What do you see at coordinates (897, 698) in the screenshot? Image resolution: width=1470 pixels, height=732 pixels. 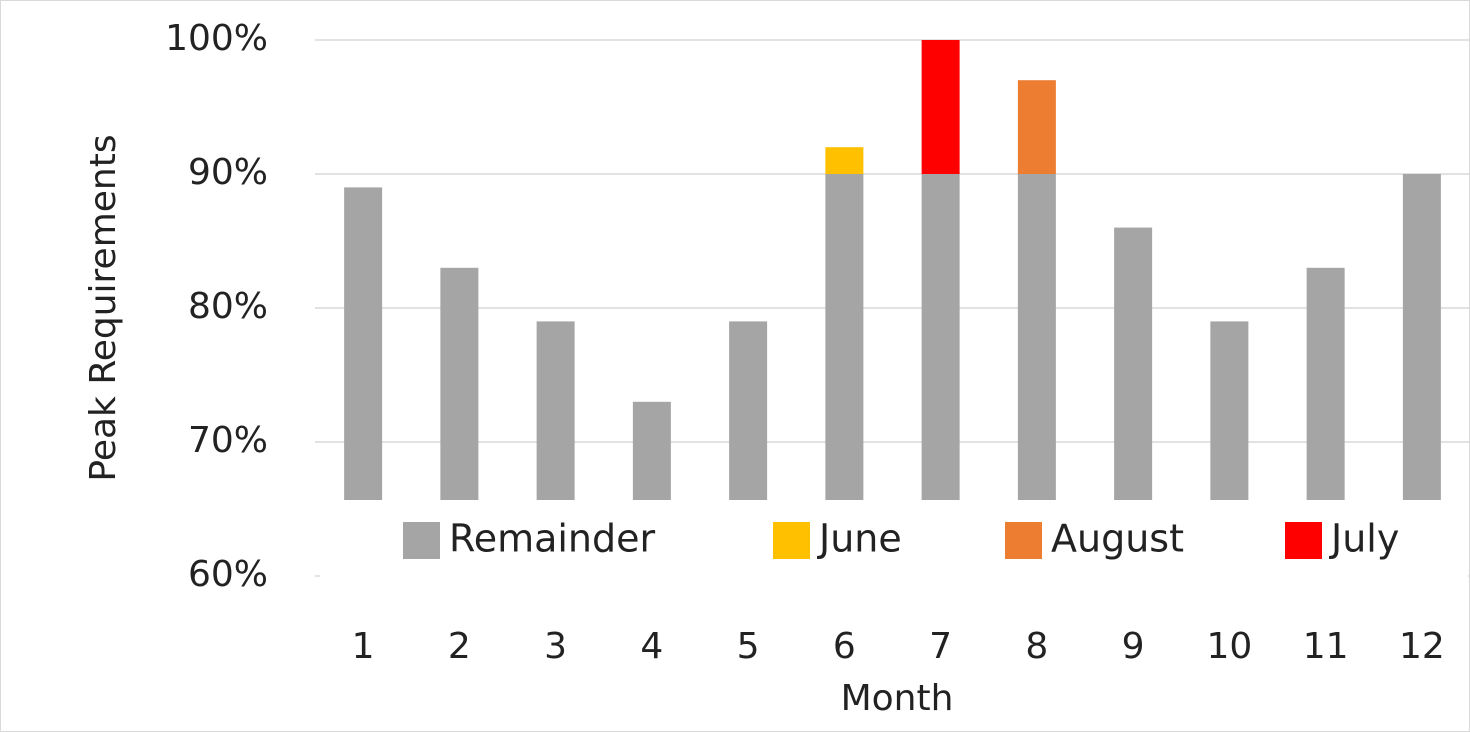 I see `x-axis-label: Month` at bounding box center [897, 698].